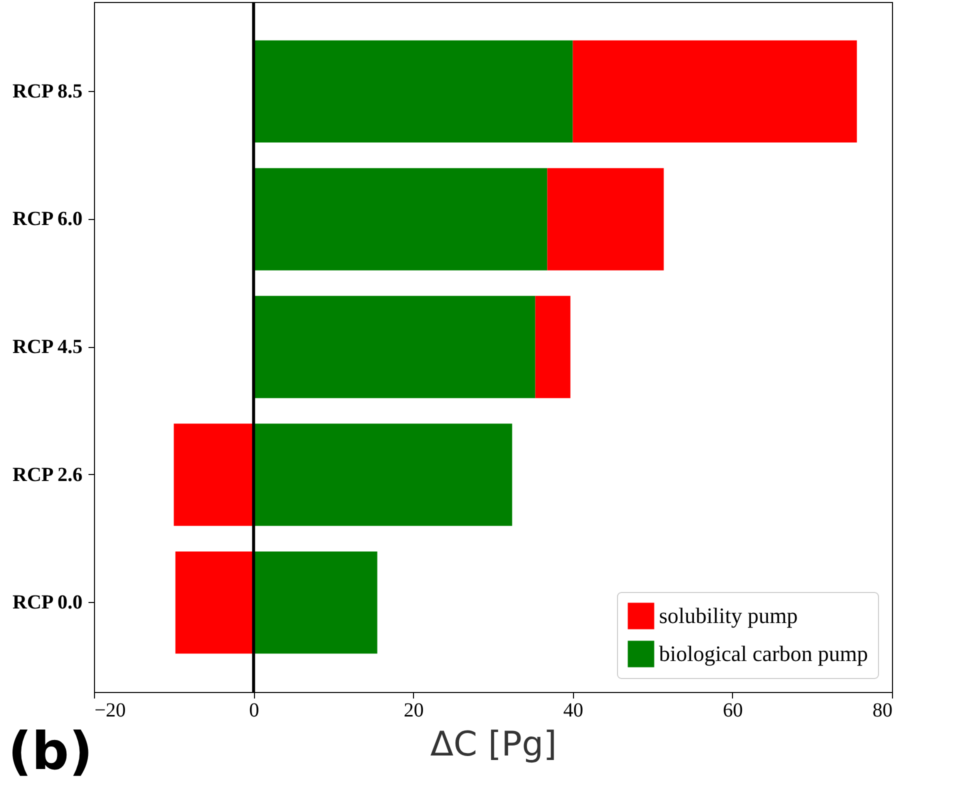 The image size is (956, 794). I want to click on y-tick-label: RCP 2.6, so click(47, 475).